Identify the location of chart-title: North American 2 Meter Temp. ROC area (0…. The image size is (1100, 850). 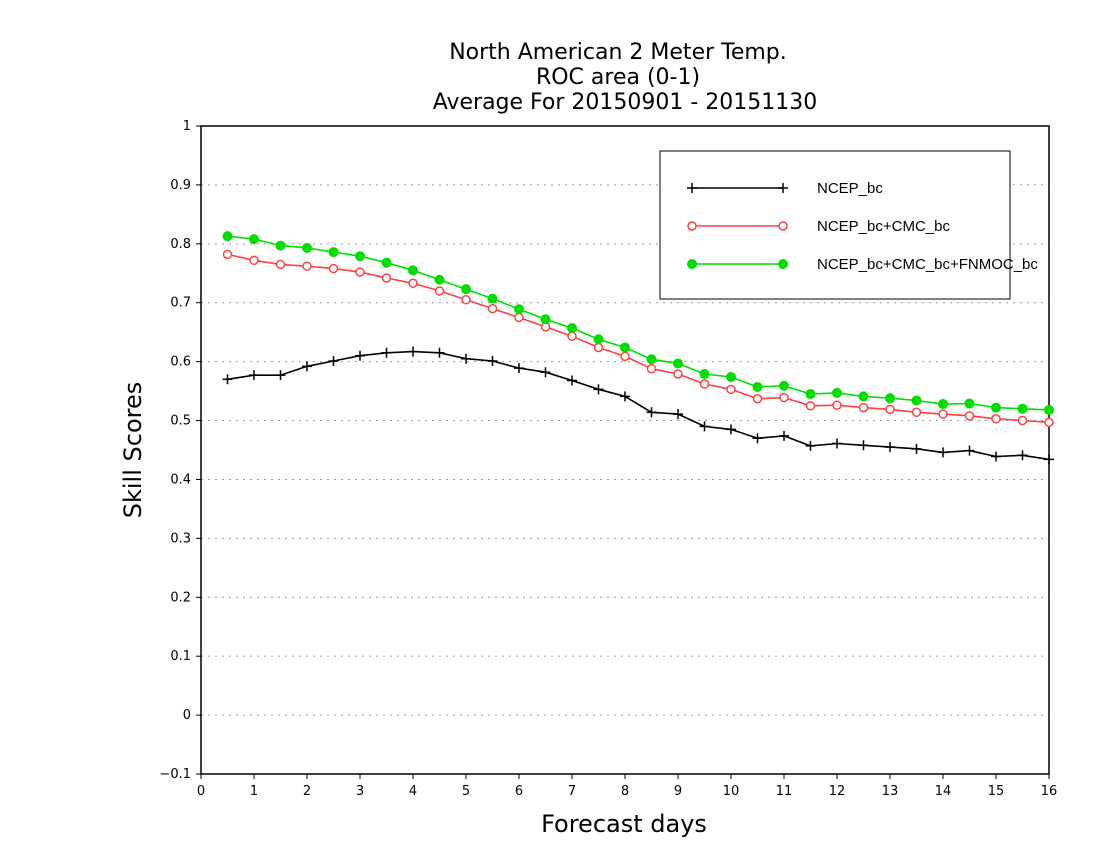
(625, 77).